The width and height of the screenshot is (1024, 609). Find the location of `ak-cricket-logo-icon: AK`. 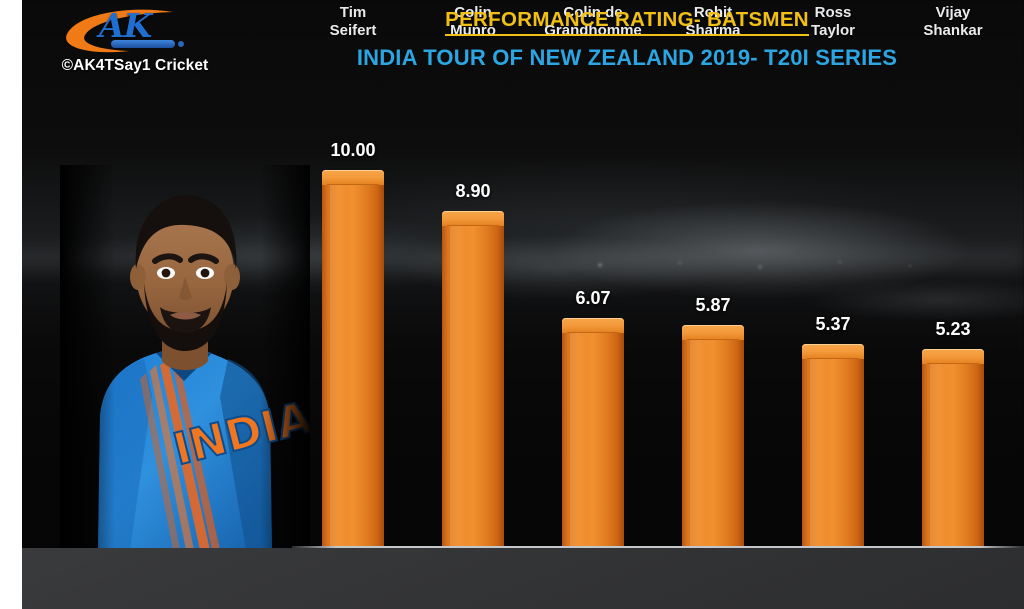

ak-cricket-logo-icon: AK is located at coordinates (135, 30).